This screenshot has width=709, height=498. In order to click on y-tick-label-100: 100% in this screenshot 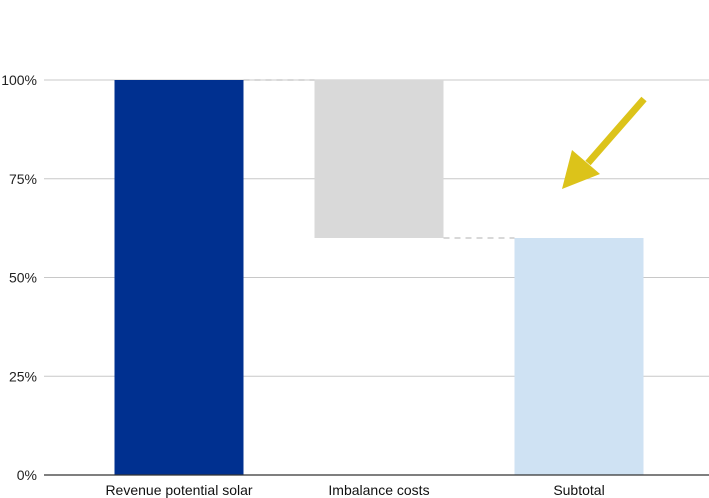, I will do `click(19, 80)`.